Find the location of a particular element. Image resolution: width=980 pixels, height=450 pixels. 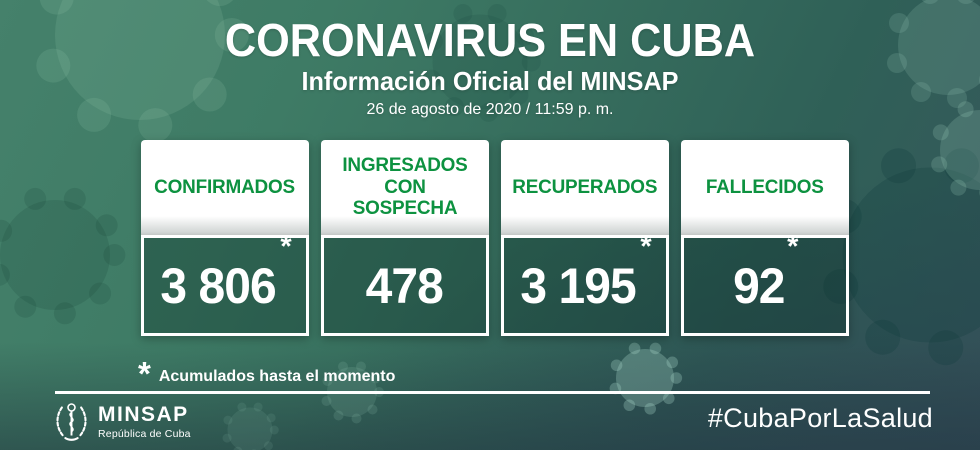

stat-card-recuperados: RECUPERADOS 3 195 * is located at coordinates (585, 238).